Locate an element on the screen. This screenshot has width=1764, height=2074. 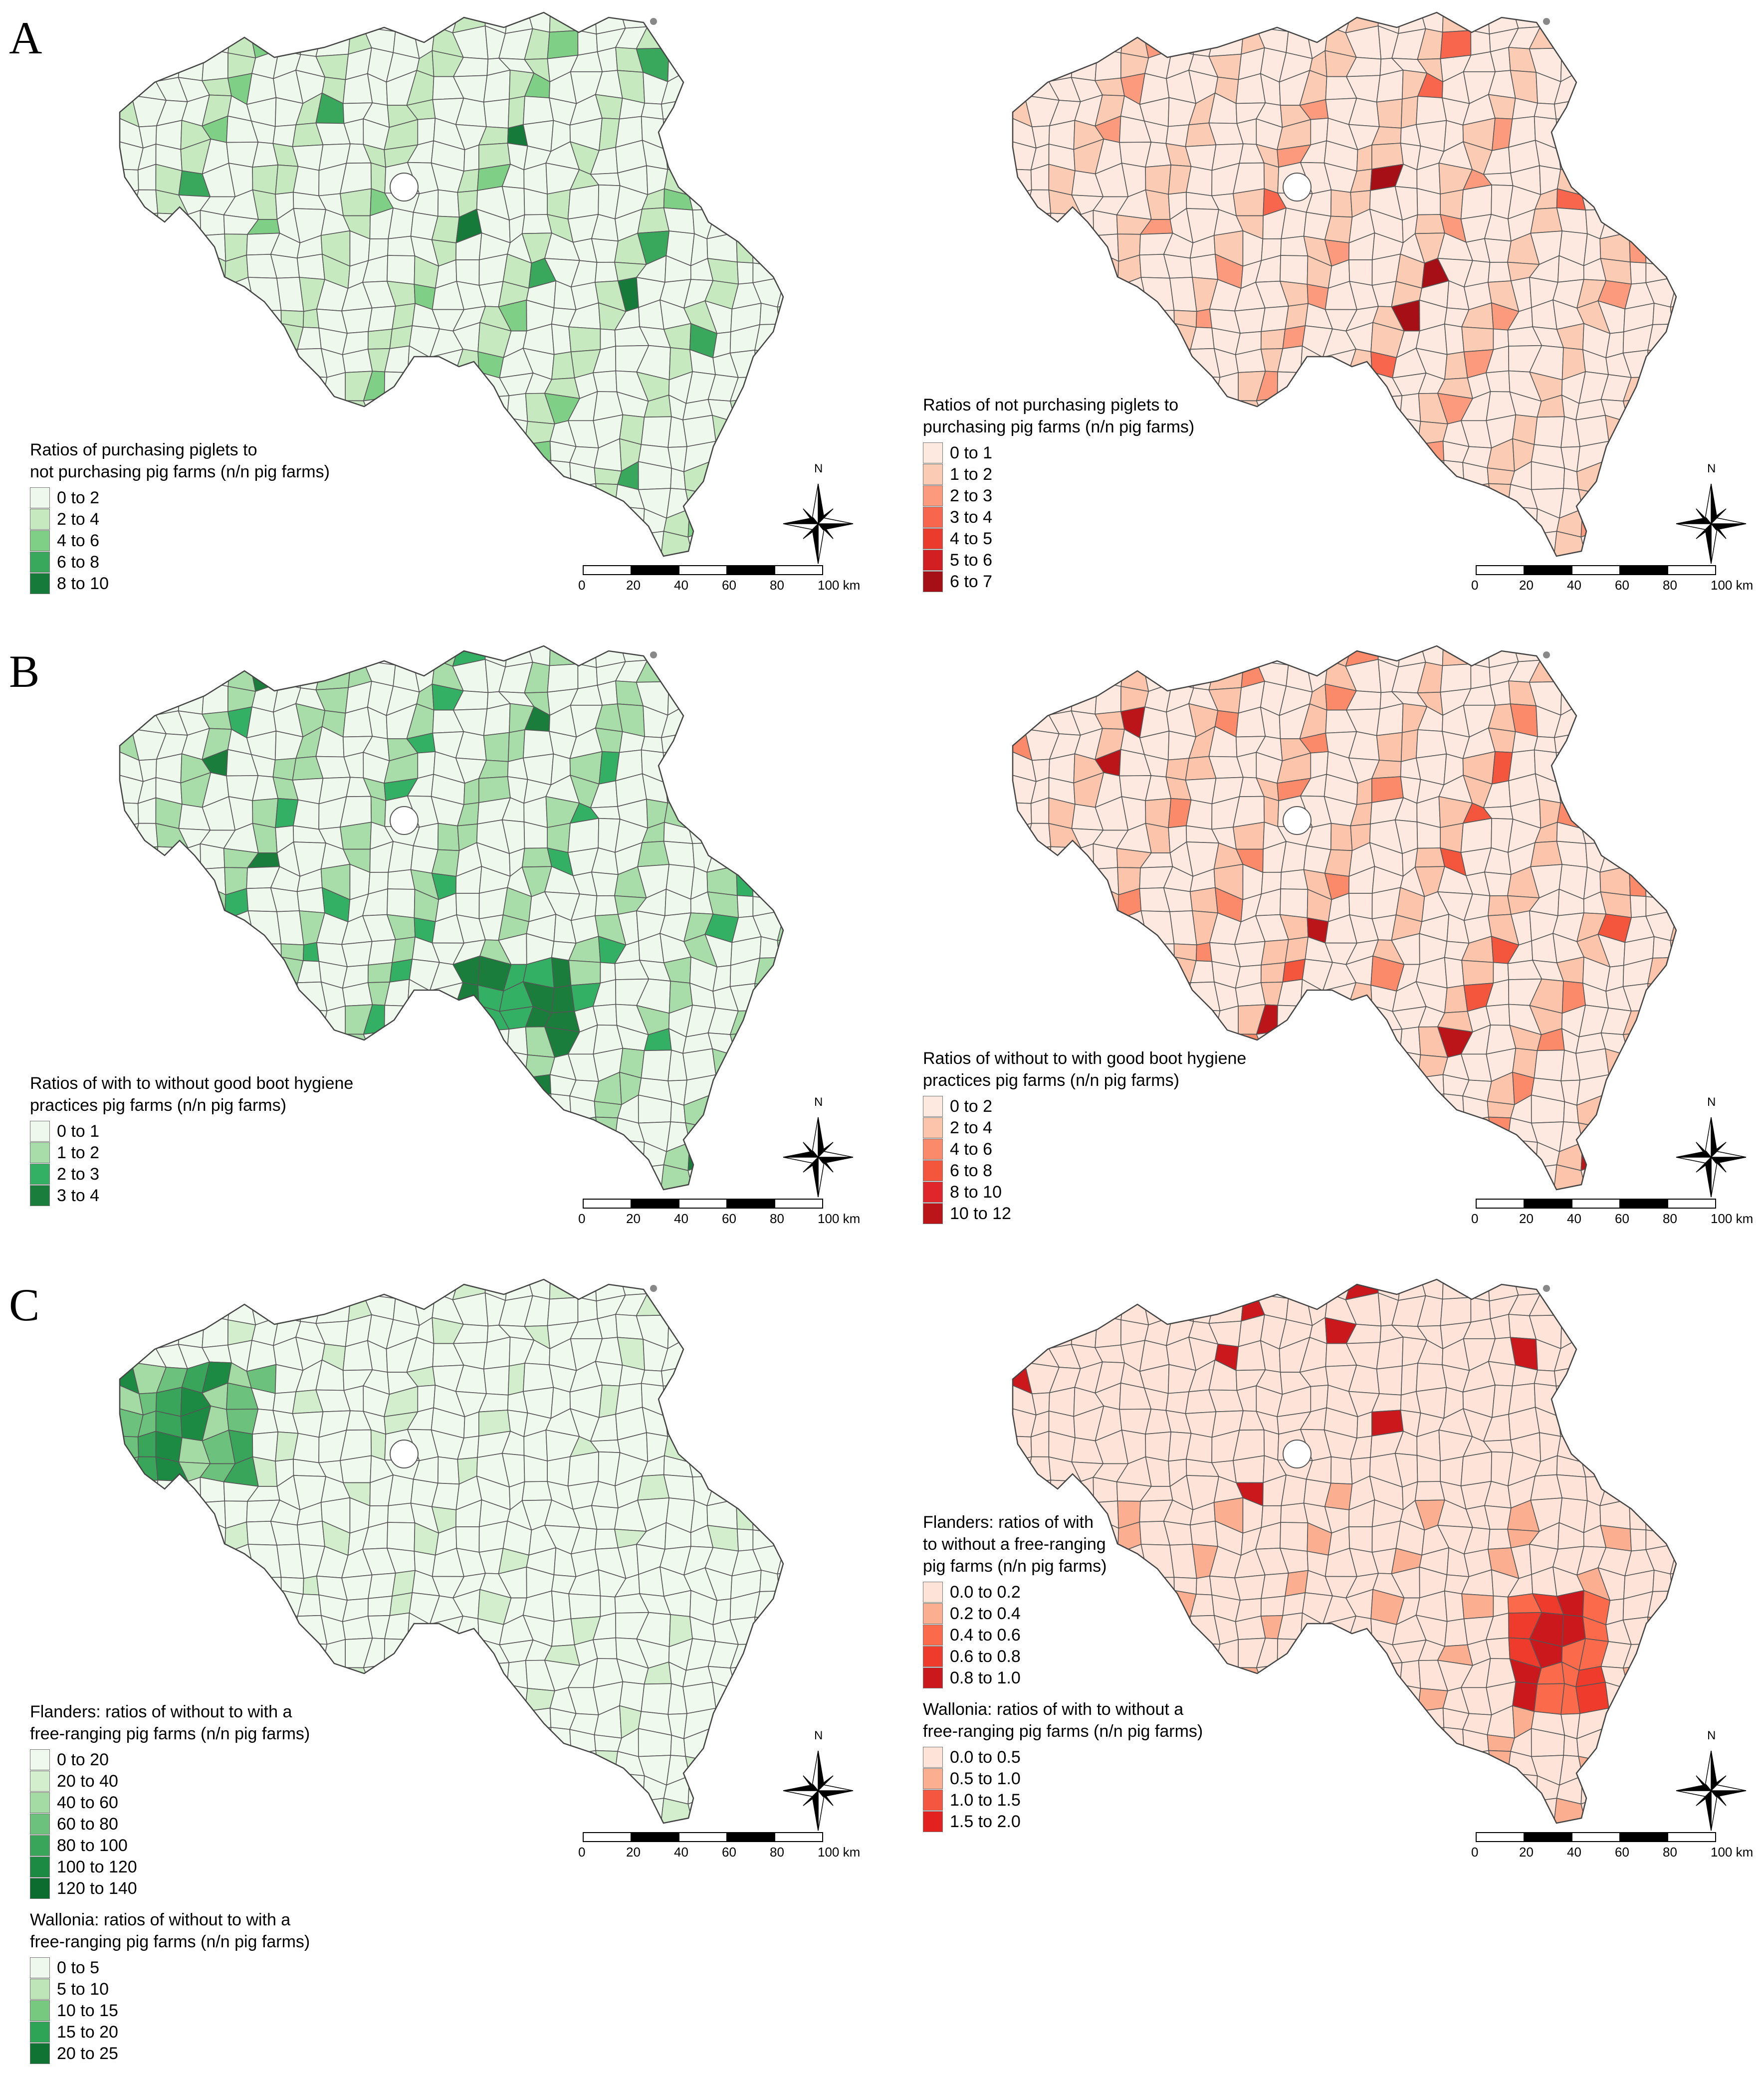
legend-label: 1 to 2 is located at coordinates (78, 1152).